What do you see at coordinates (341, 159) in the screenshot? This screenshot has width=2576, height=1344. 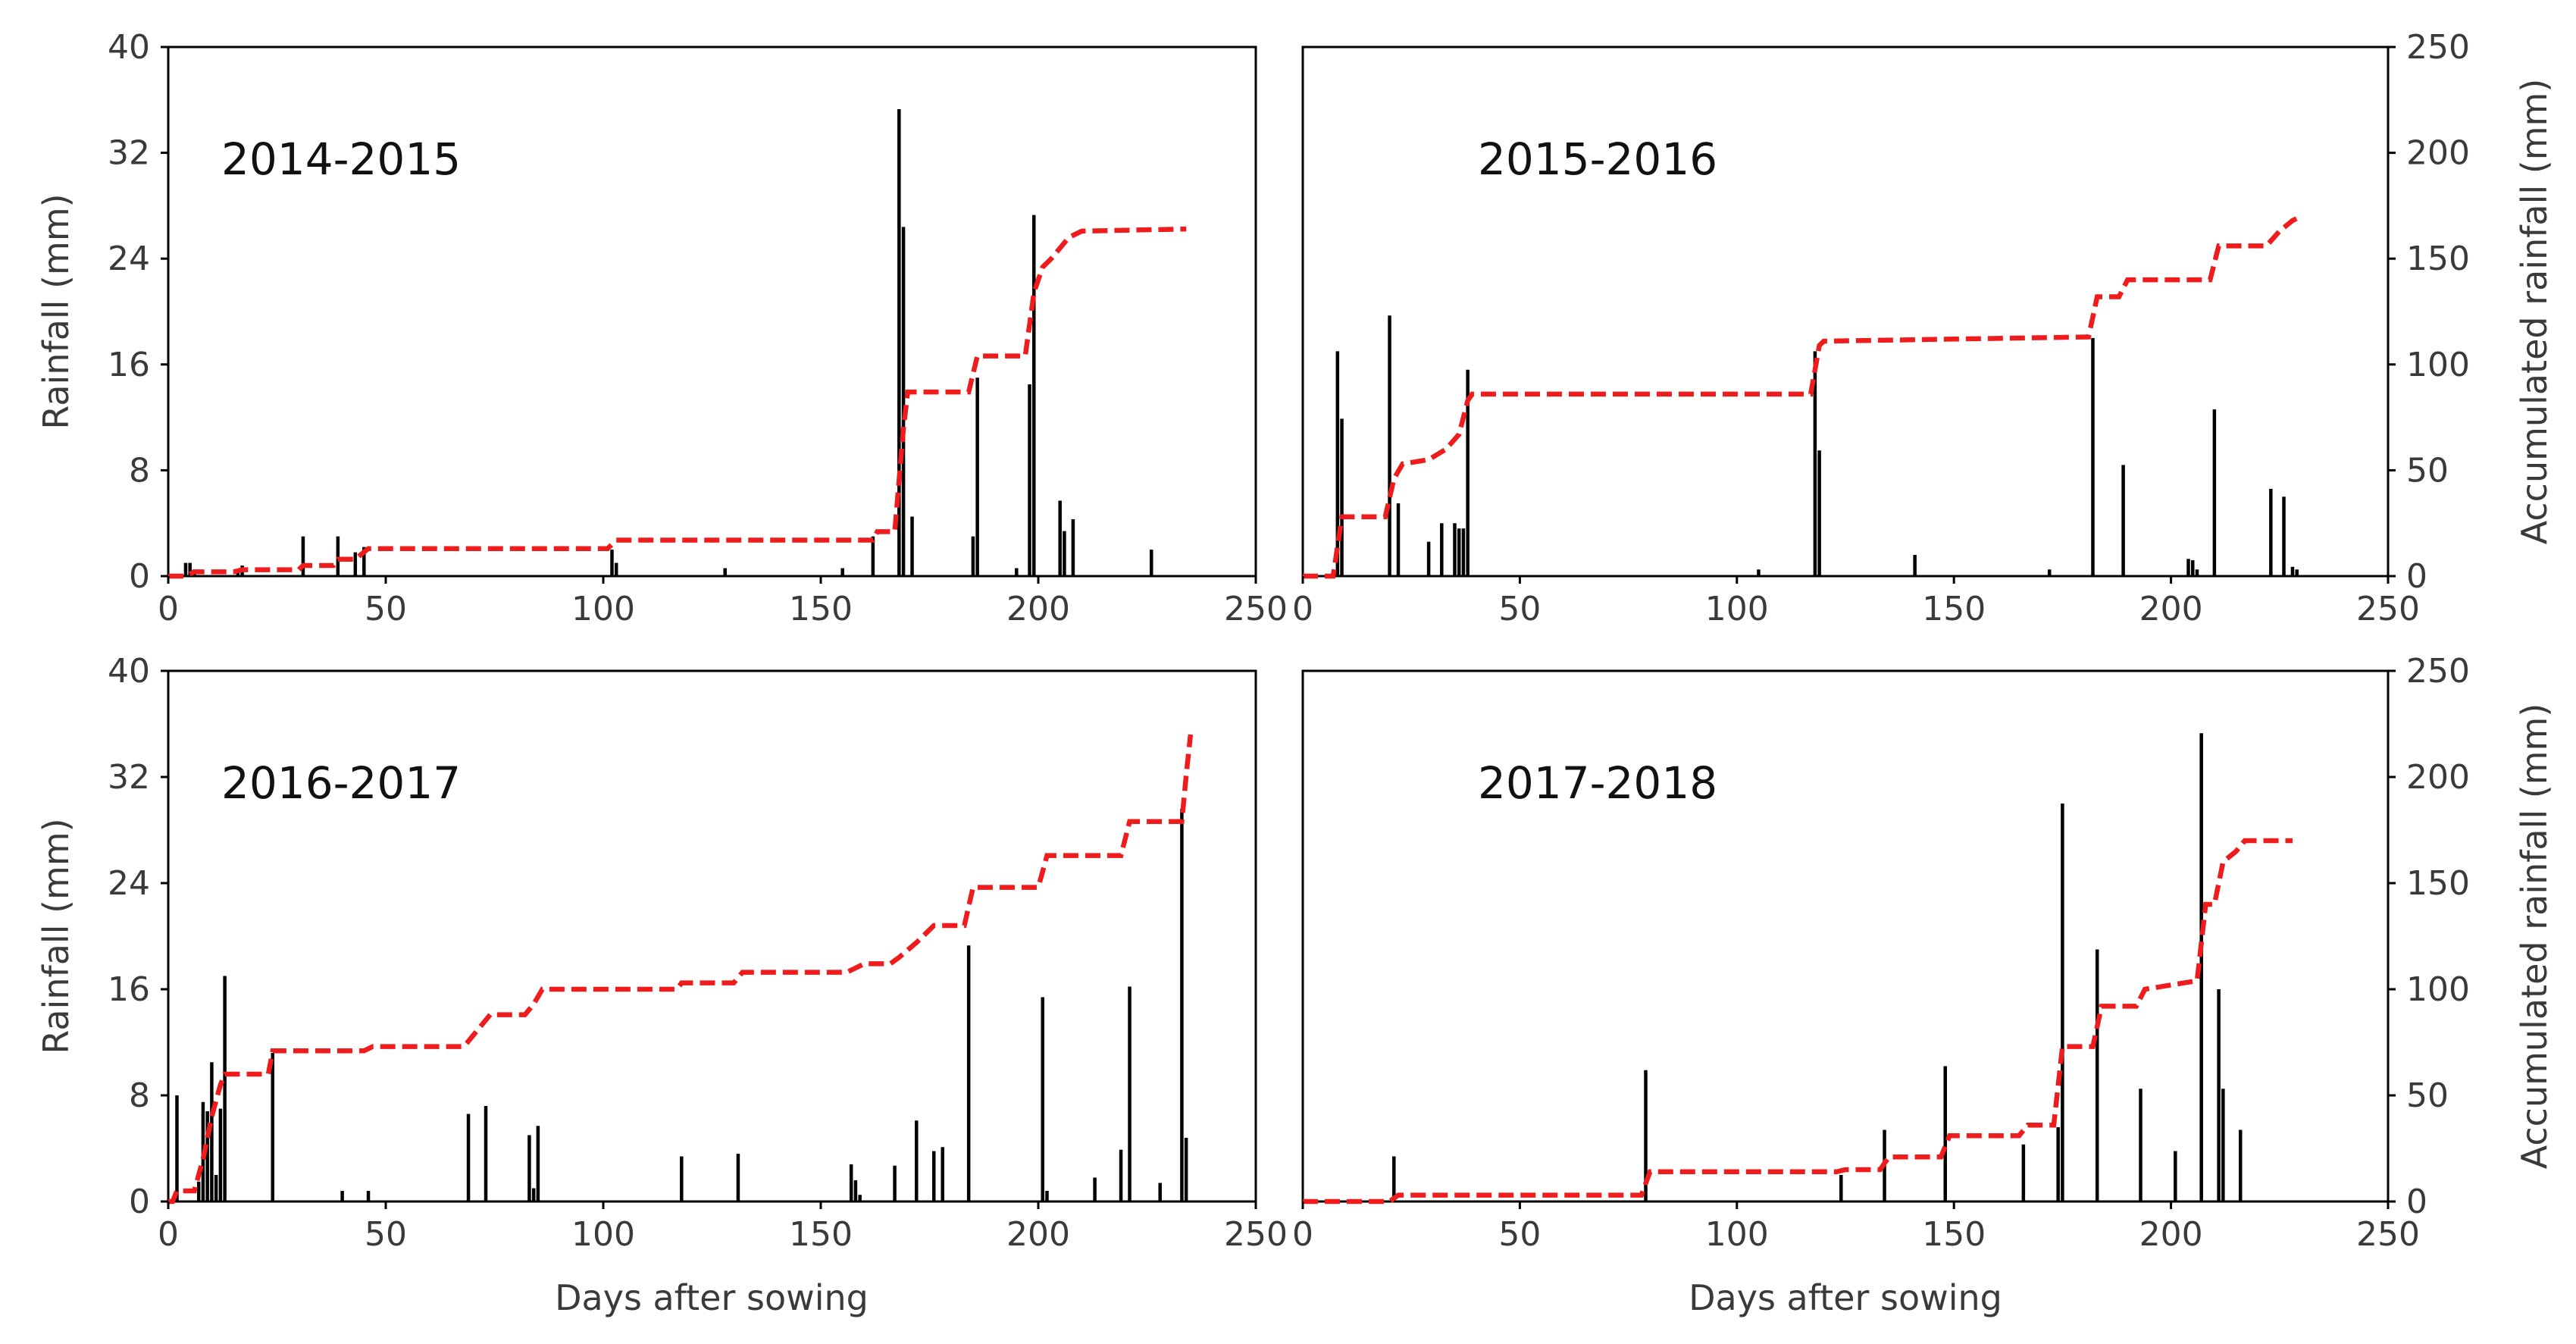 I see `panel-title: 2014-2015` at bounding box center [341, 159].